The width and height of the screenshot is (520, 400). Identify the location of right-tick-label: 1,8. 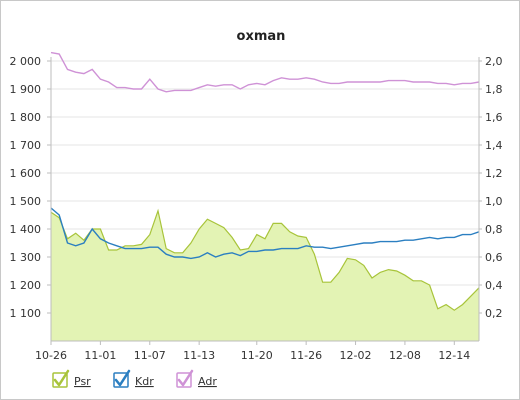
(494, 89).